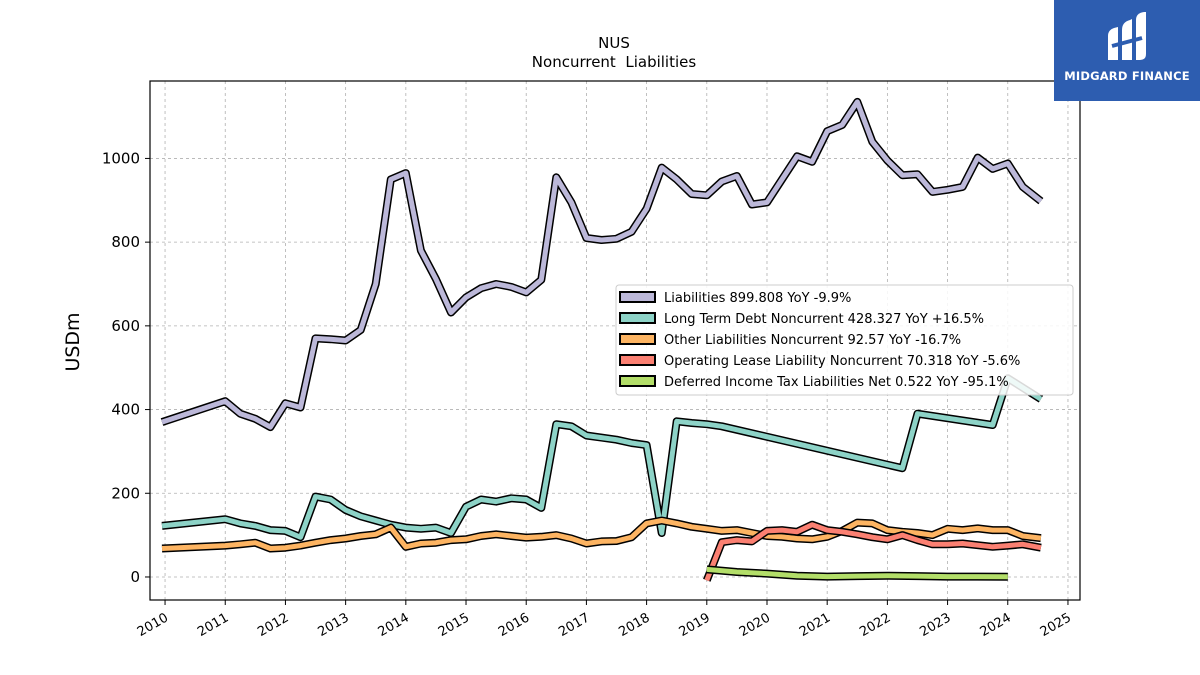 The width and height of the screenshot is (1200, 675). I want to click on y-tick-label: 600, so click(125, 326).